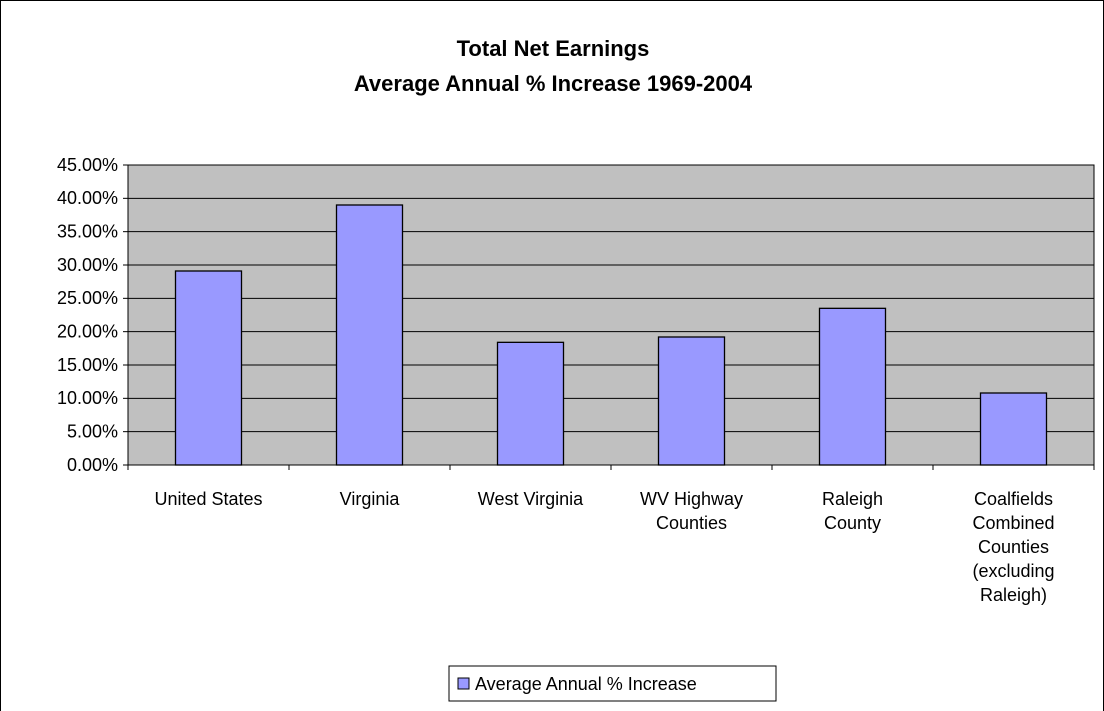 The width and height of the screenshot is (1104, 711). I want to click on legend-label: Average Annual % Increase, so click(586, 684).